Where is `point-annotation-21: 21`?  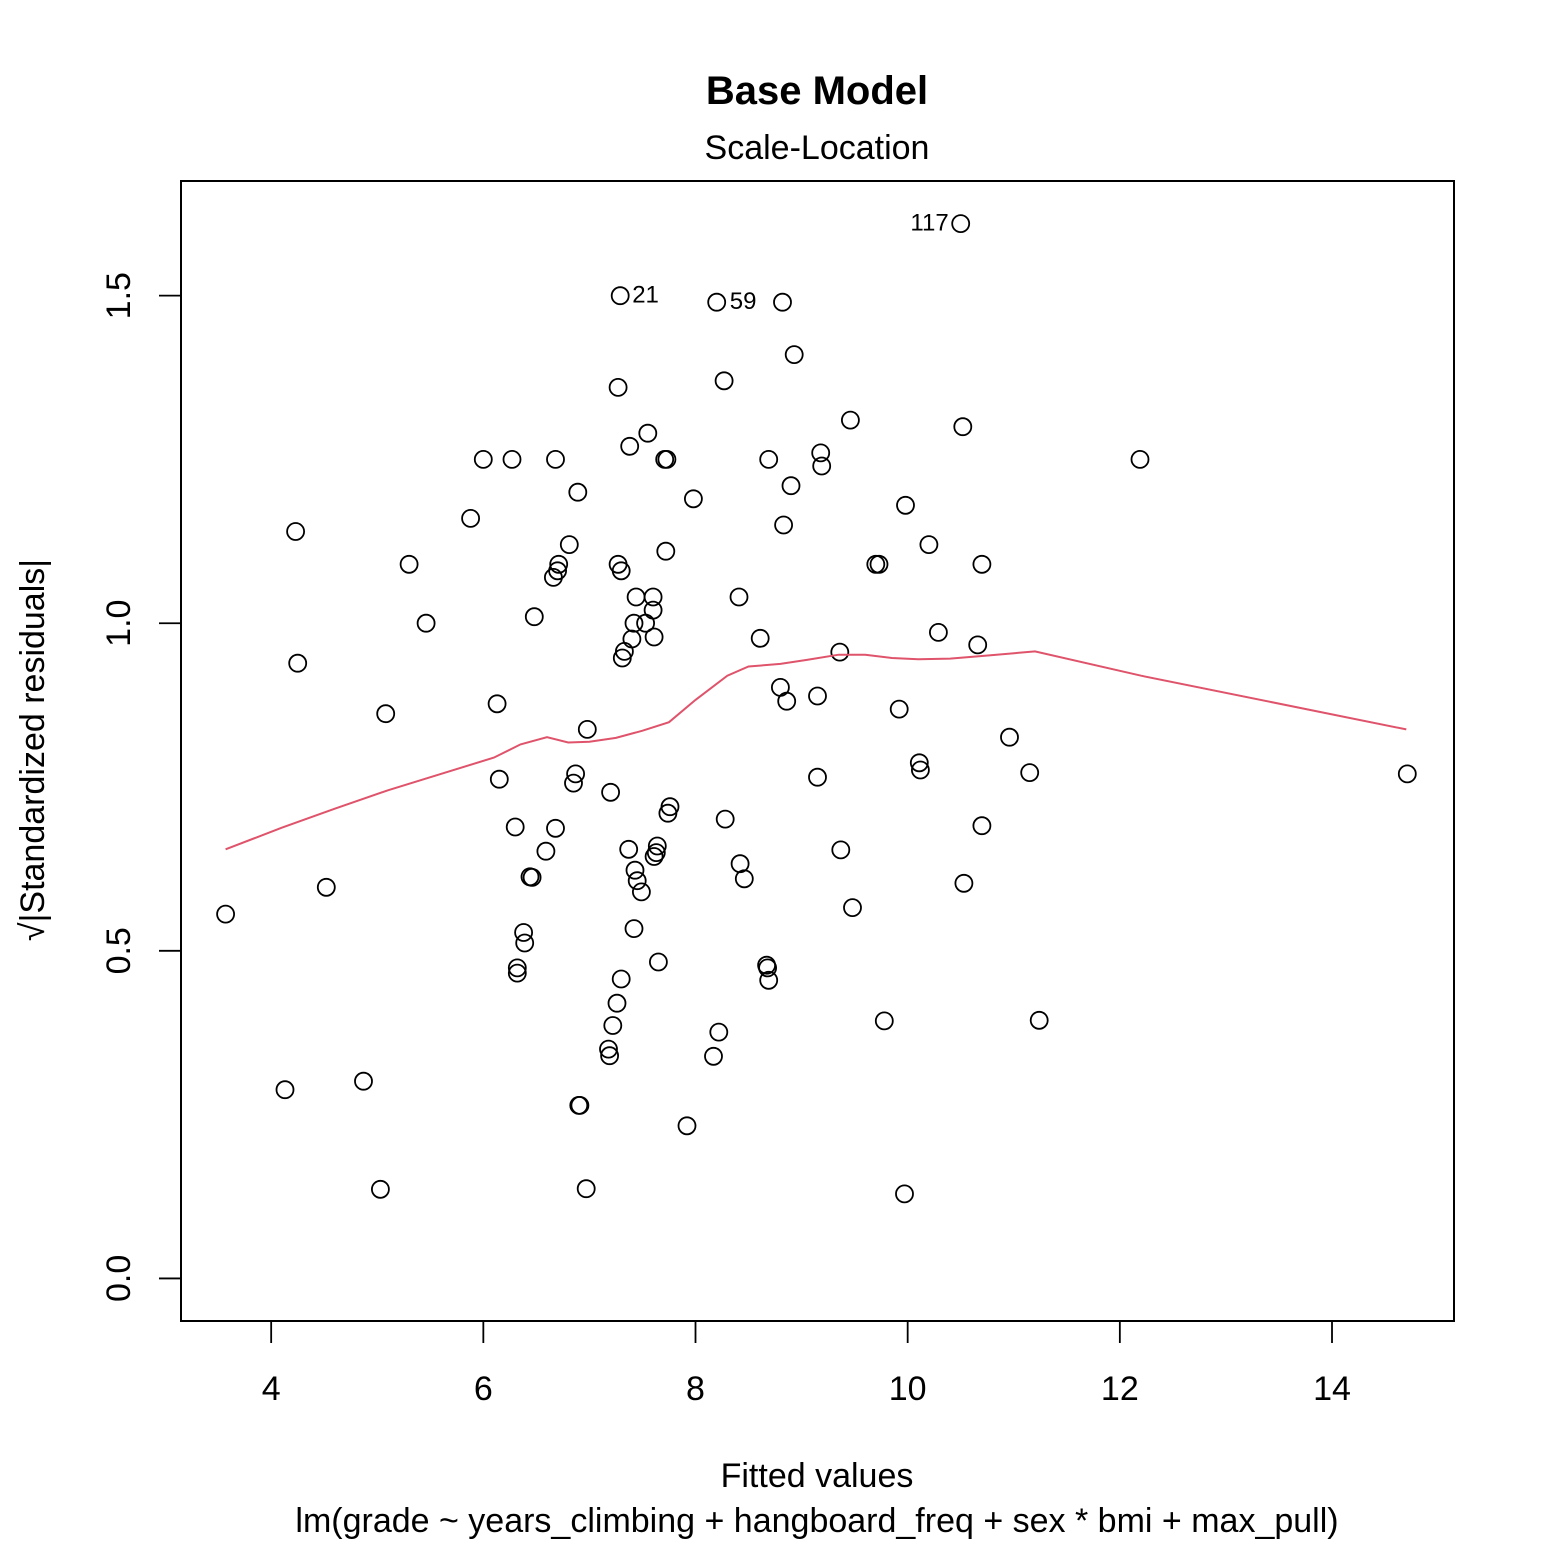 point-annotation-21: 21 is located at coordinates (645, 295).